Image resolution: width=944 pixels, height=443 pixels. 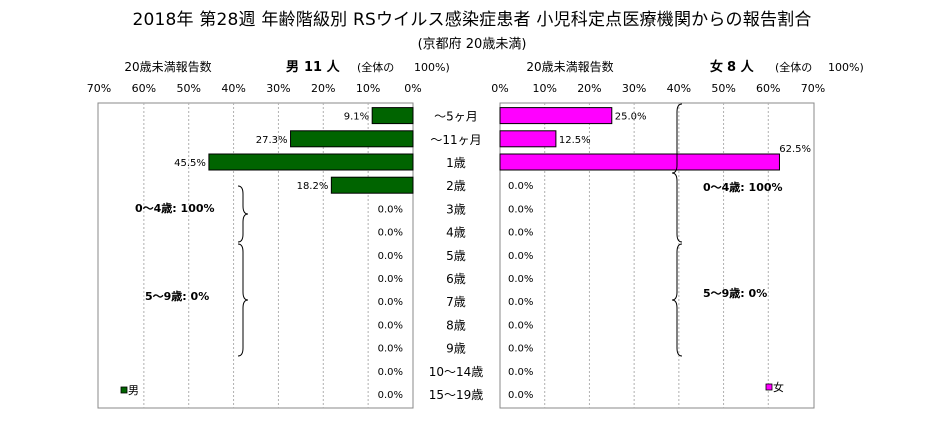 I want to click on male-data-label: 9.1%, so click(x=356, y=117).